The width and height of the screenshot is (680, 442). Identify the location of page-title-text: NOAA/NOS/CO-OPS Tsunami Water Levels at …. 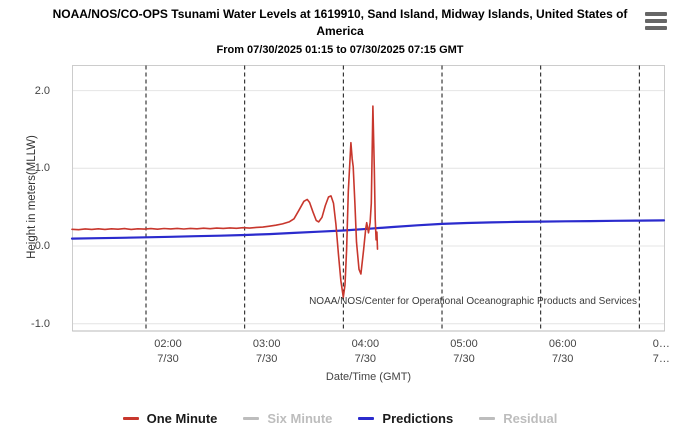
(340, 23).